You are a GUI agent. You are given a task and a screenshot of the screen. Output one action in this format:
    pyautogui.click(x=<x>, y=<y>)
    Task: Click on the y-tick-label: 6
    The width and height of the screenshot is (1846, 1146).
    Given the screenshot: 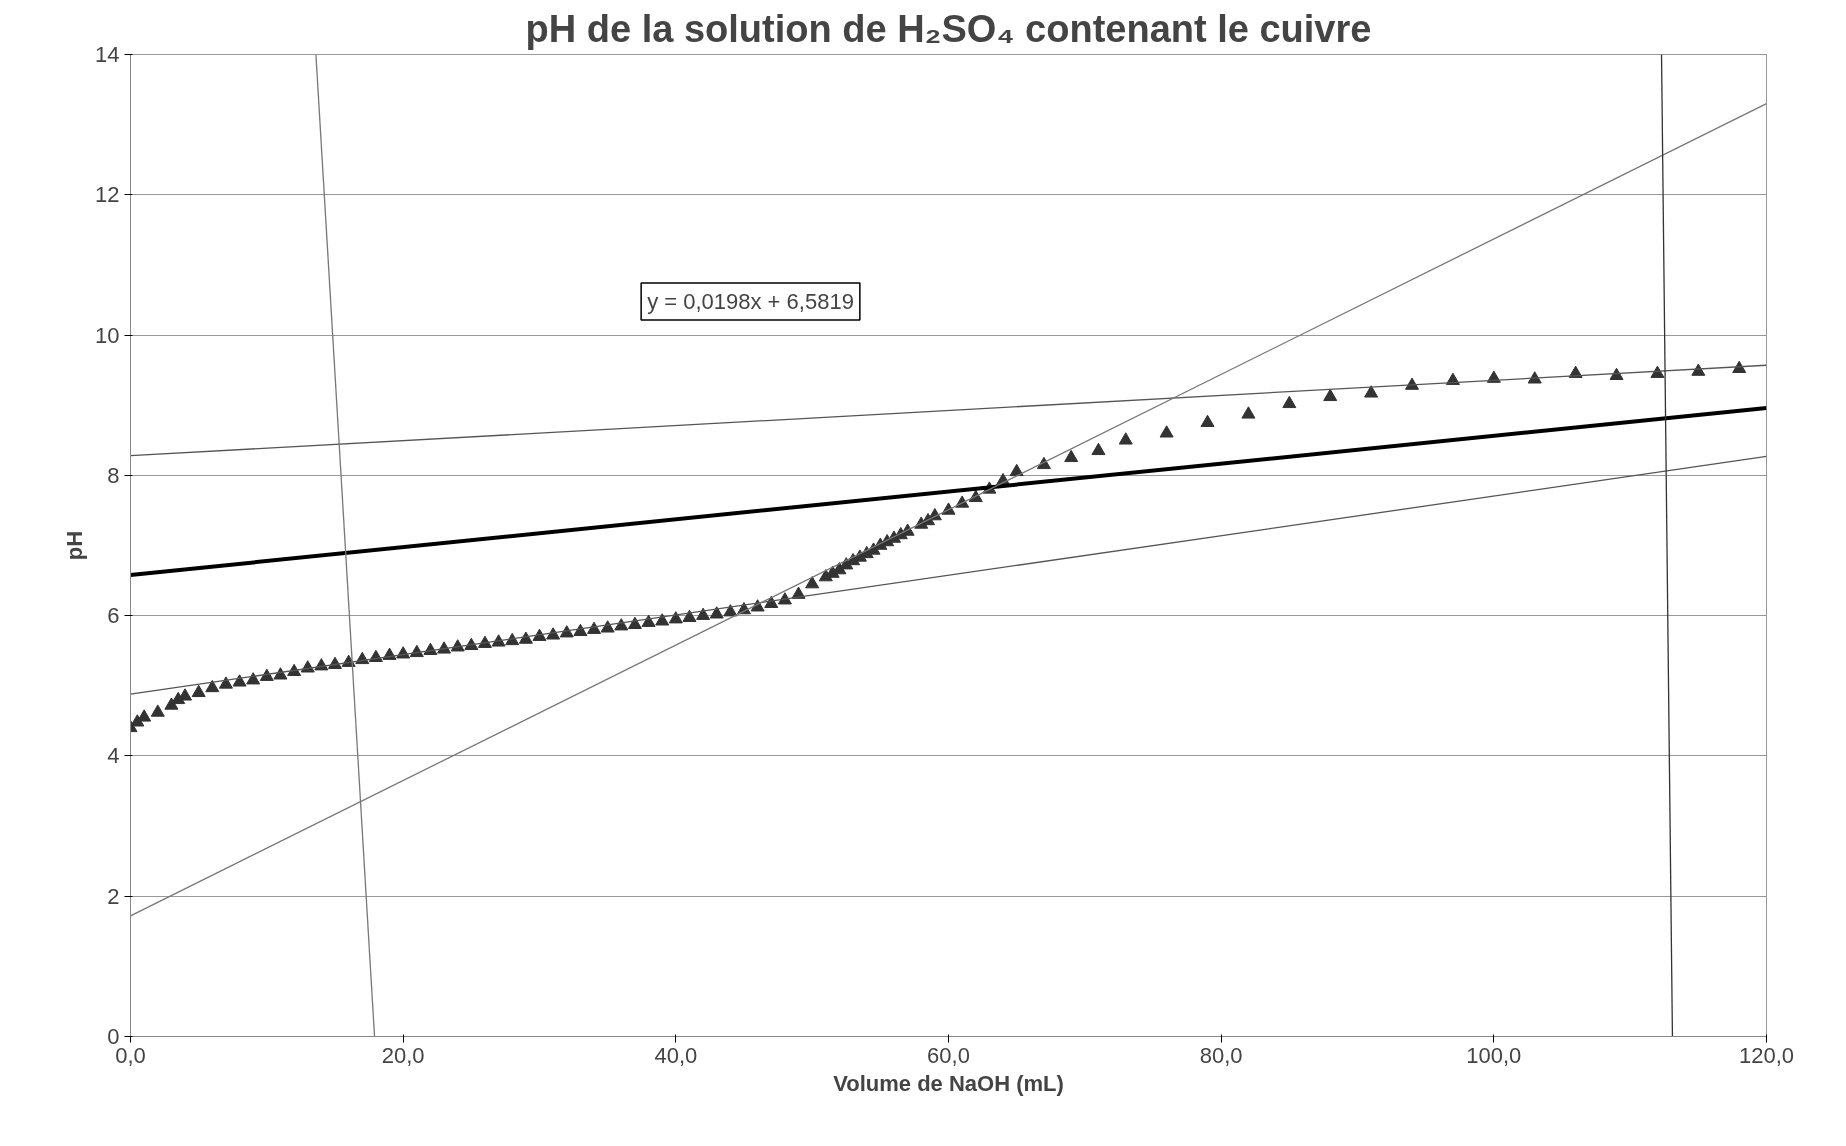 What is the action you would take?
    pyautogui.click(x=113, y=616)
    